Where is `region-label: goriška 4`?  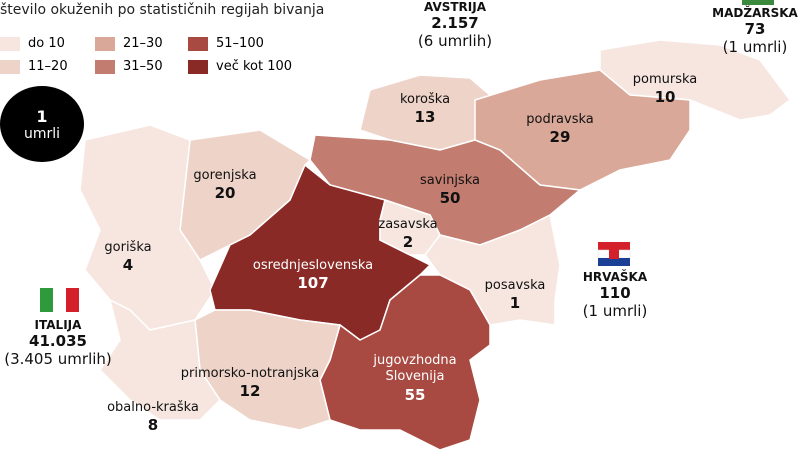
region-label: goriška 4 is located at coordinates (127, 257).